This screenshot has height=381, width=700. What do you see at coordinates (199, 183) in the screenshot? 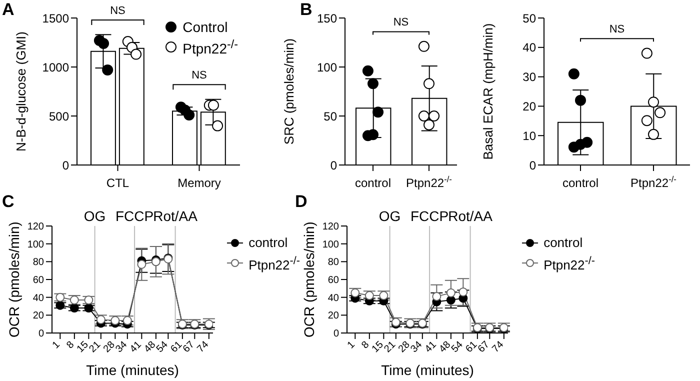
I see `x-tick-label: Memory` at bounding box center [199, 183].